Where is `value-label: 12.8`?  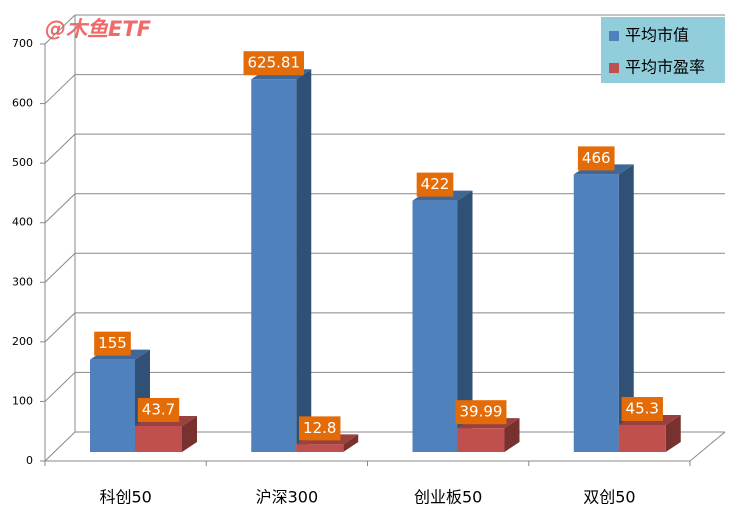 value-label: 12.8 is located at coordinates (320, 428).